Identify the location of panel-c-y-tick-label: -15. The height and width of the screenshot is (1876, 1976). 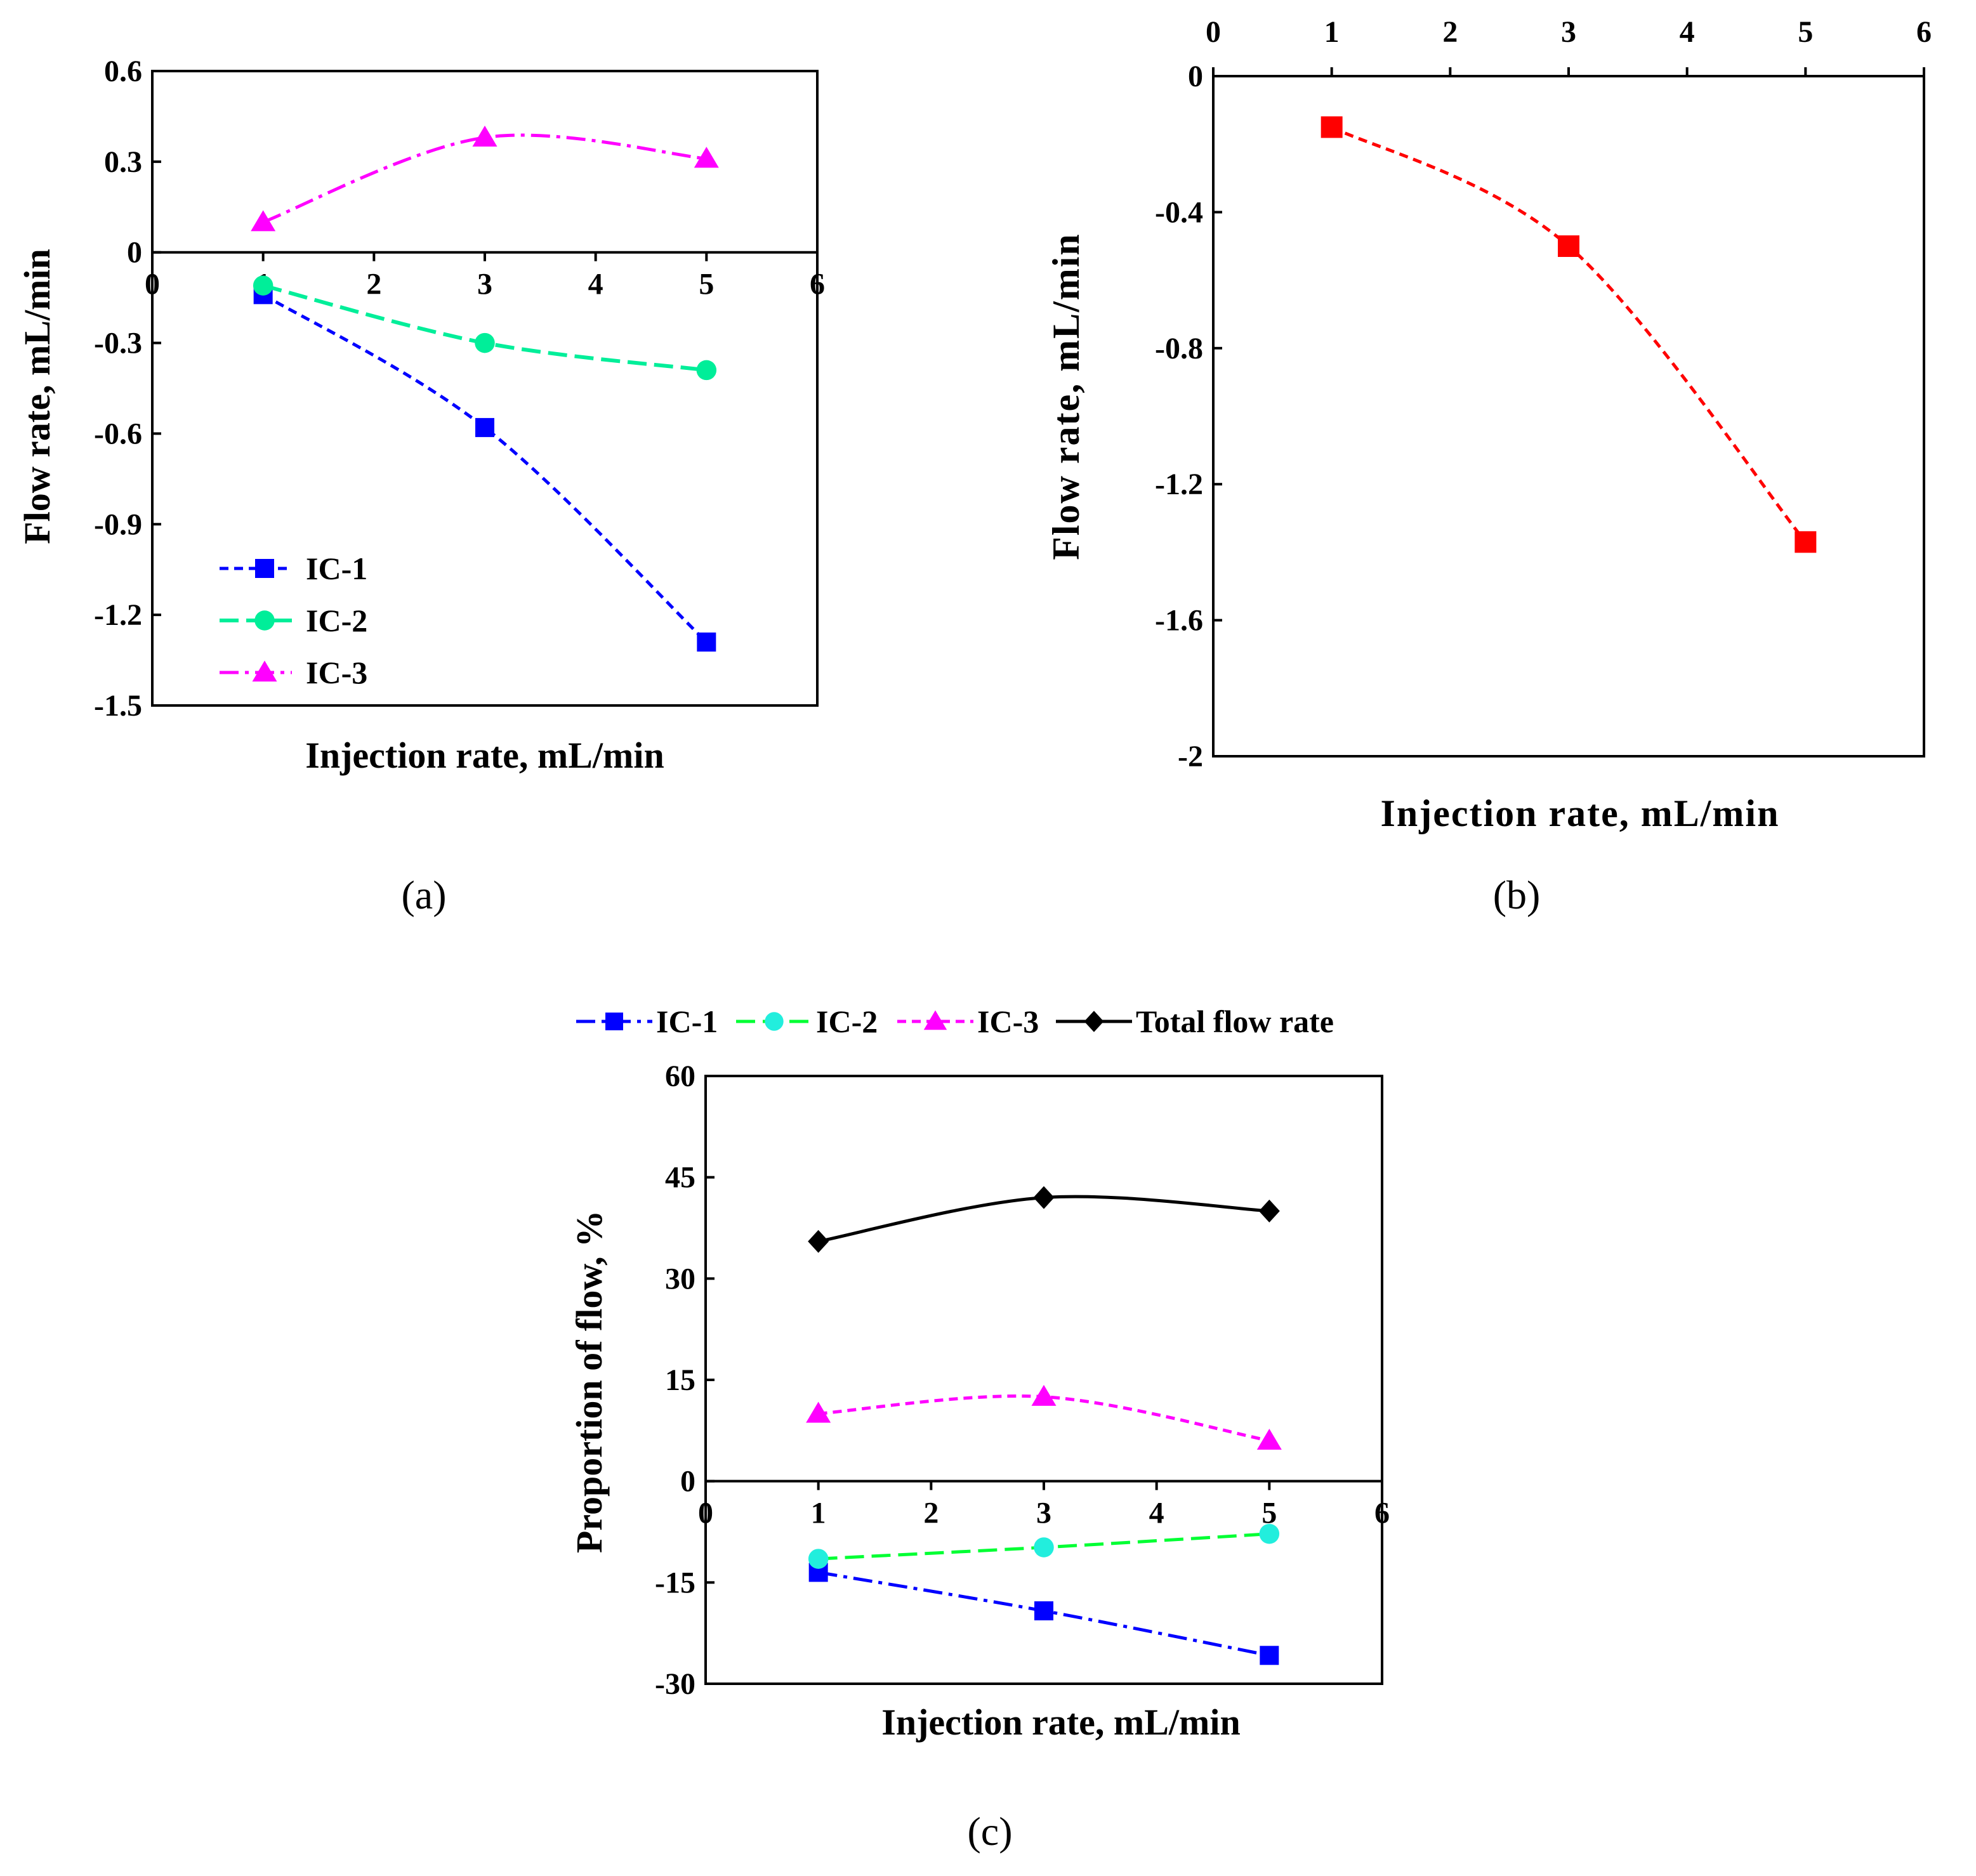
(675, 1582).